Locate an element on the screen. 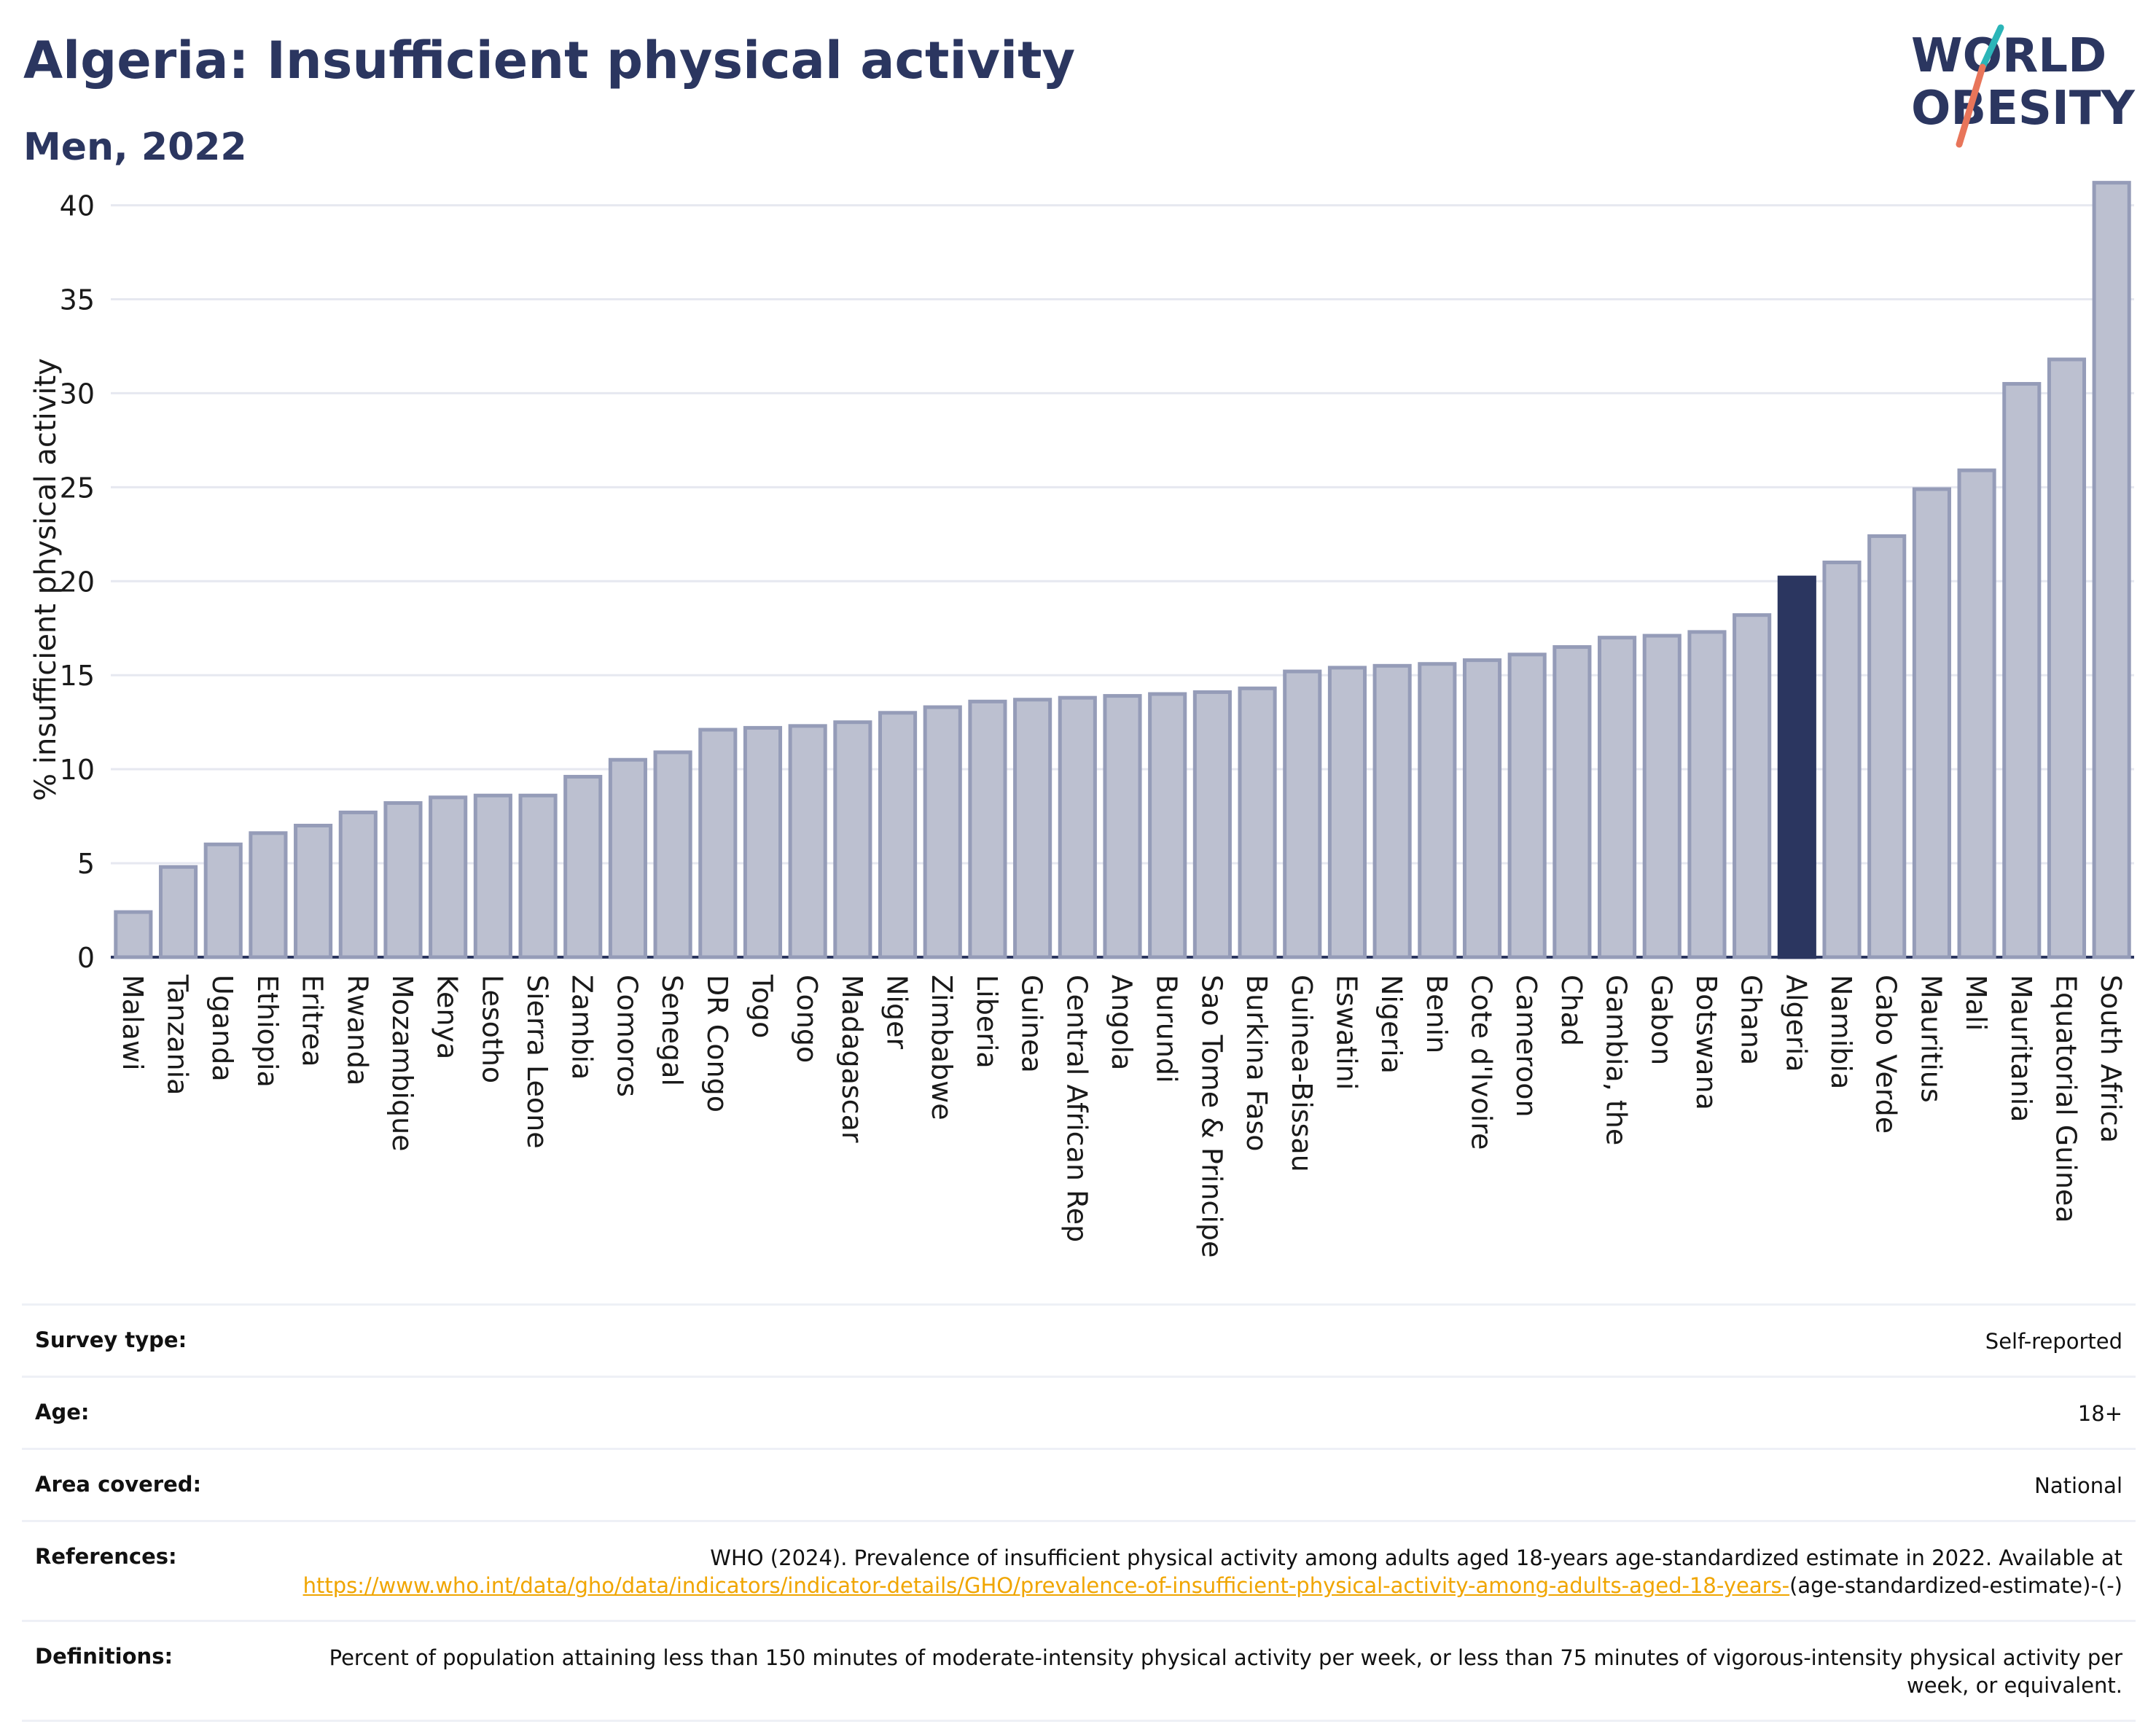  x-tick-label: Uganda is located at coordinates (222, 1028).